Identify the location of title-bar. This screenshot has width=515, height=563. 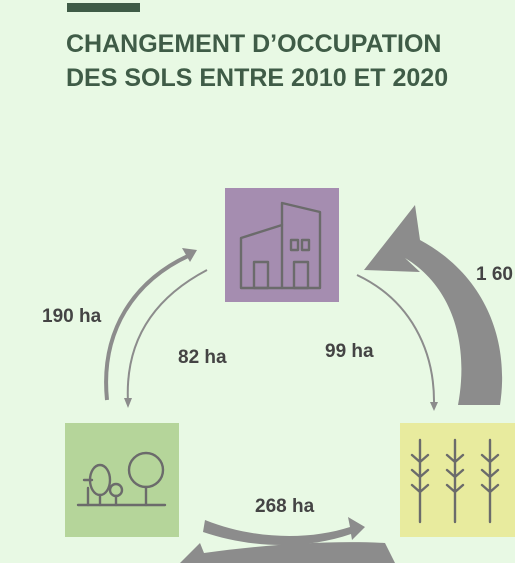
(103, 7).